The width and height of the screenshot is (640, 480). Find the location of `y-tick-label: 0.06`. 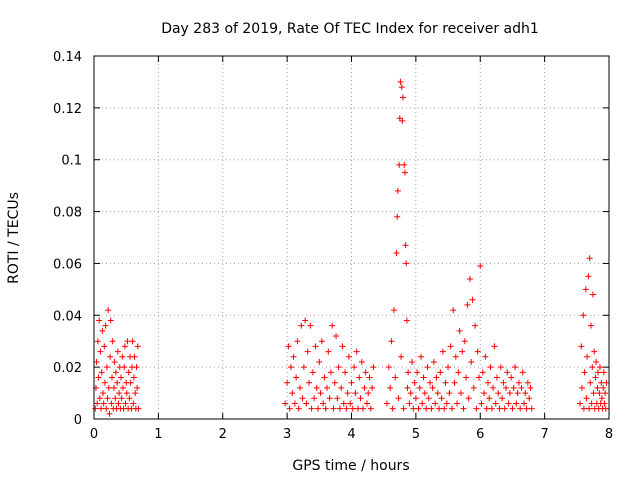

y-tick-label: 0.06 is located at coordinates (67, 264).